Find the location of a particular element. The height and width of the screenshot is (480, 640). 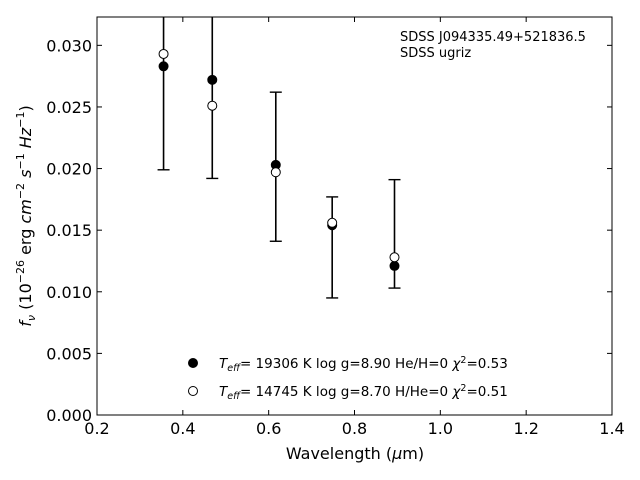

legend-marker-filled is located at coordinates (193, 363).